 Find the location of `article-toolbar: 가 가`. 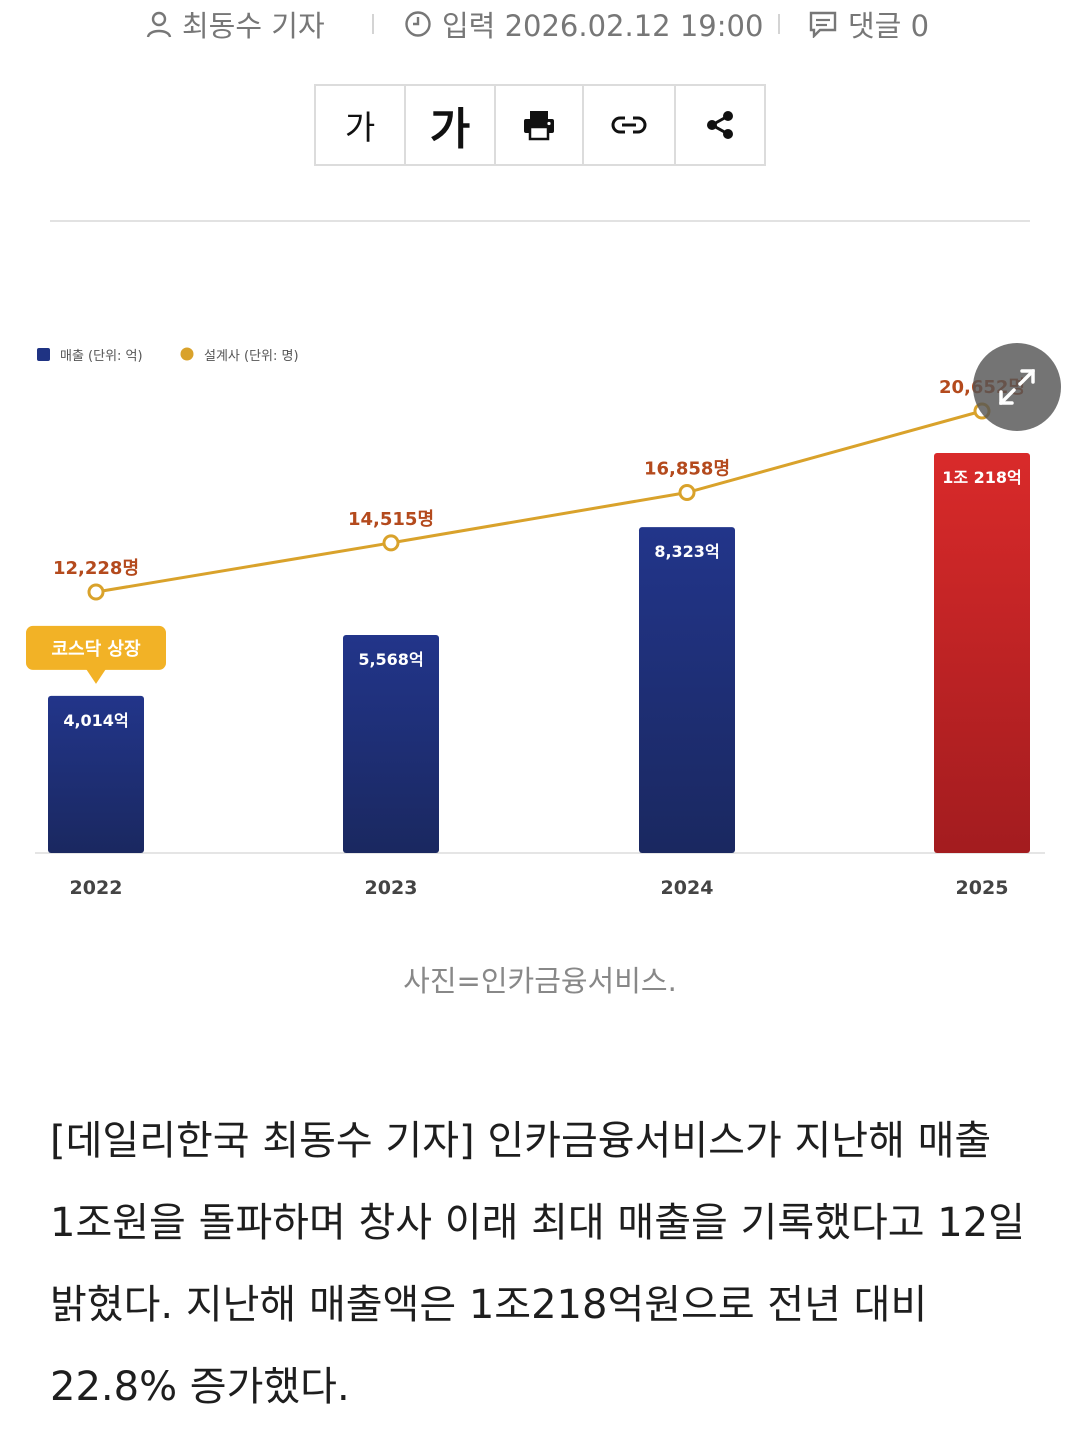

article-toolbar: 가 가 is located at coordinates (540, 125).